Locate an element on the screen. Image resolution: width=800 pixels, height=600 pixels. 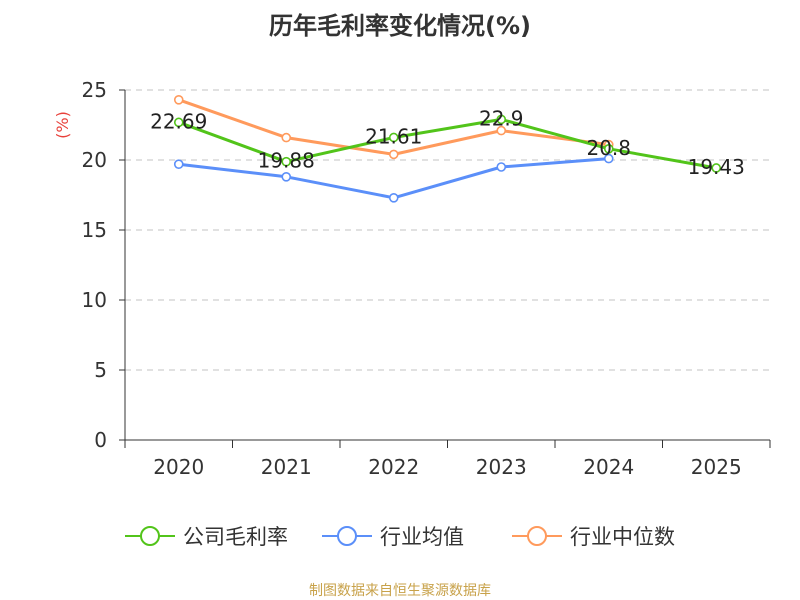
data-label: 20.8 is located at coordinates (608, 148).